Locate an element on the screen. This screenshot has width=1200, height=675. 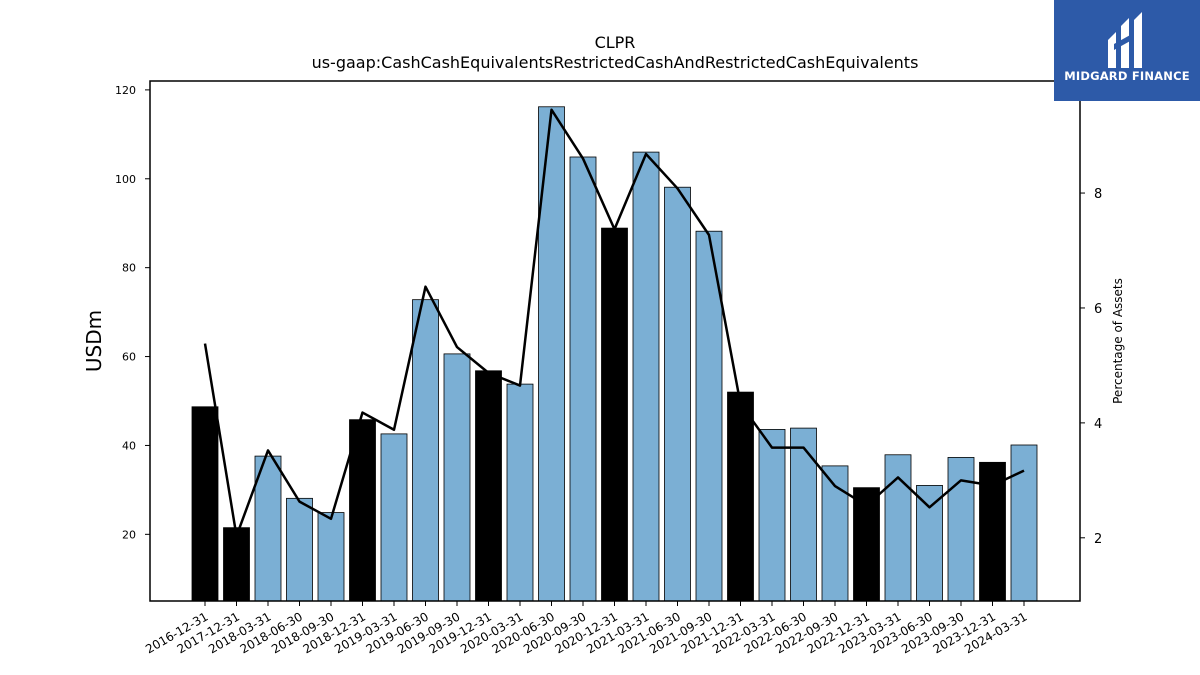
y-tick-label-right-4: 4 is located at coordinates (1098, 424).